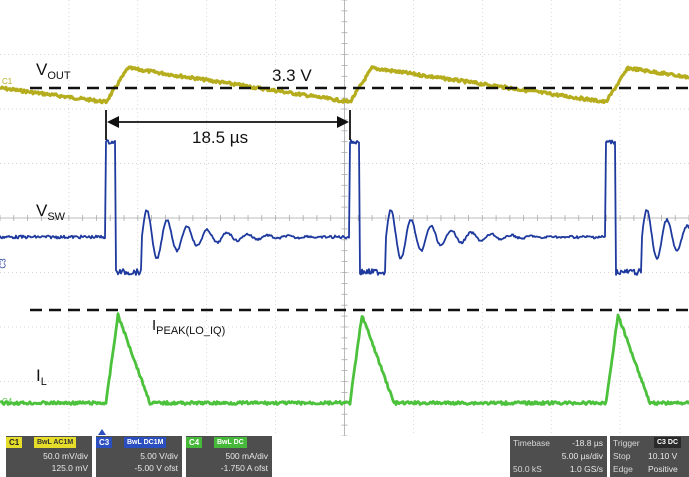 This screenshot has width=689, height=477. I want to click on c3-offset: -5.00 V ofst, so click(156, 468).